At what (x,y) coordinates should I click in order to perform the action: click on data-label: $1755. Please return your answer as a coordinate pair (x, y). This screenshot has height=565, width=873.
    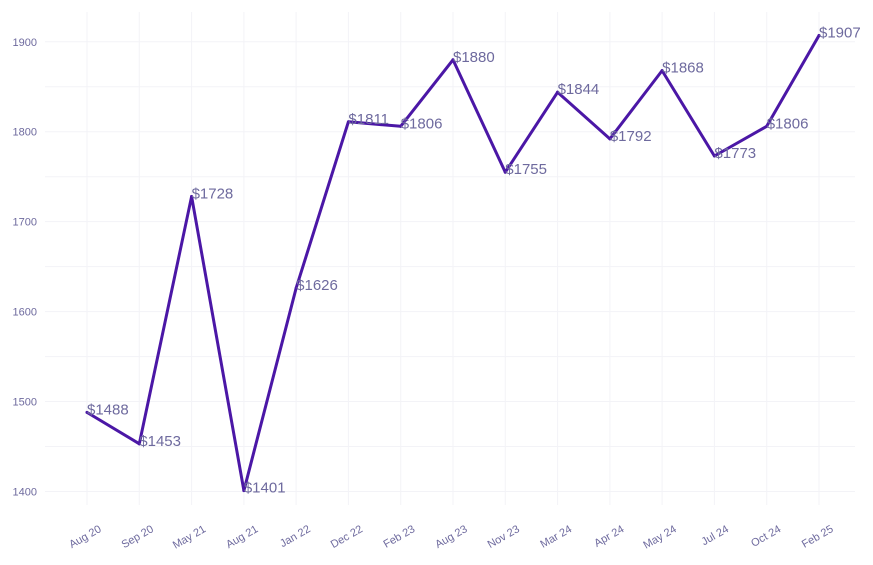
    Looking at the image, I should click on (526, 169).